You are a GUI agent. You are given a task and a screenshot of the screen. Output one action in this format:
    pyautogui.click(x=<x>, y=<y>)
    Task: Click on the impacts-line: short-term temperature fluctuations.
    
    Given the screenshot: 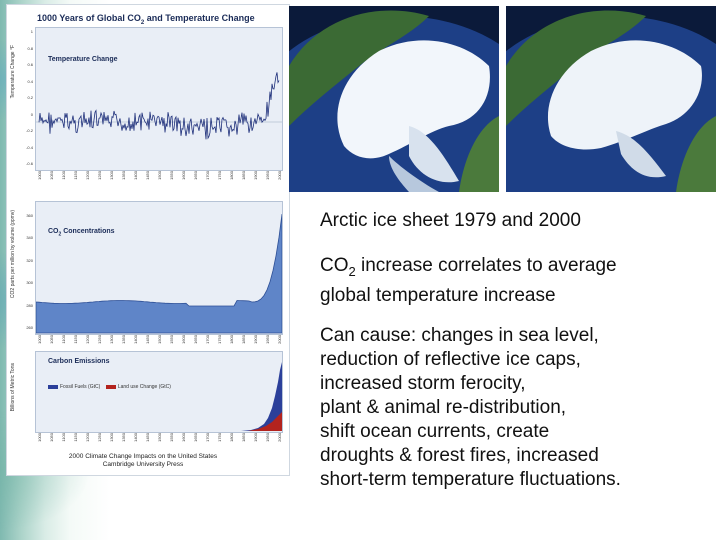 What is the action you would take?
    pyautogui.click(x=470, y=479)
    